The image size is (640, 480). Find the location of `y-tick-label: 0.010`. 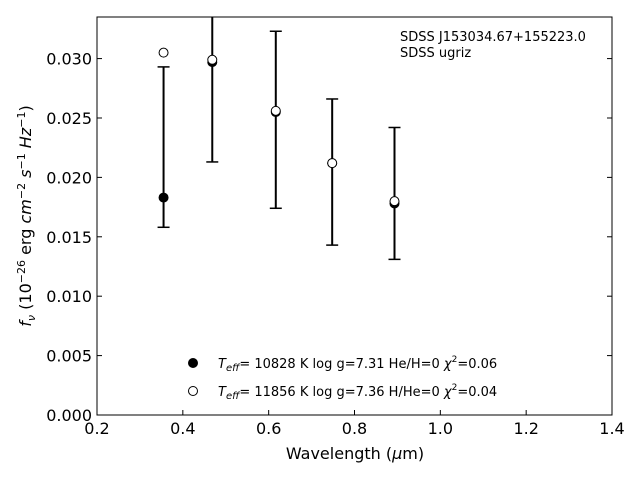

y-tick-label: 0.010 is located at coordinates (69, 296).